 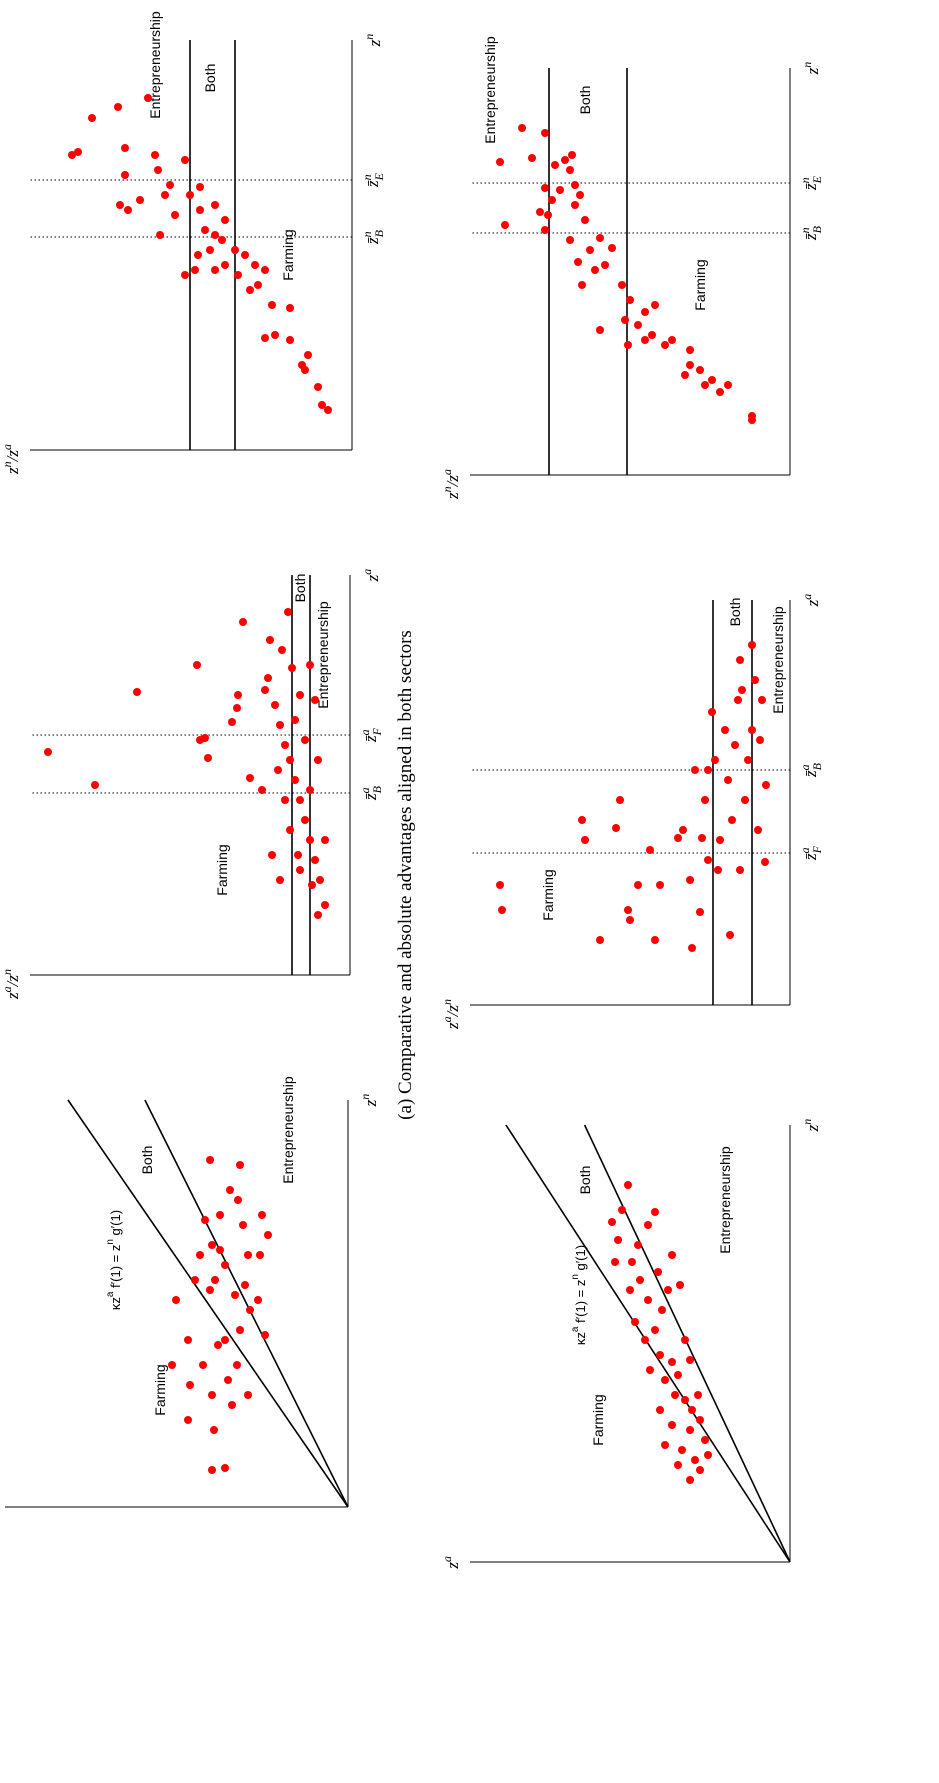 I want to click on threshold-label: z̄nB, so click(x=811, y=233).